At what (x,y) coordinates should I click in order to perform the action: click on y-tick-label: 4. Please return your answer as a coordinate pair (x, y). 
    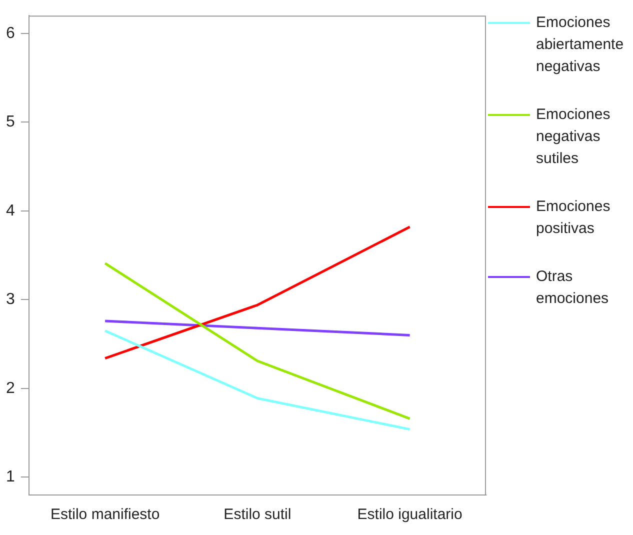
    Looking at the image, I should click on (10, 211).